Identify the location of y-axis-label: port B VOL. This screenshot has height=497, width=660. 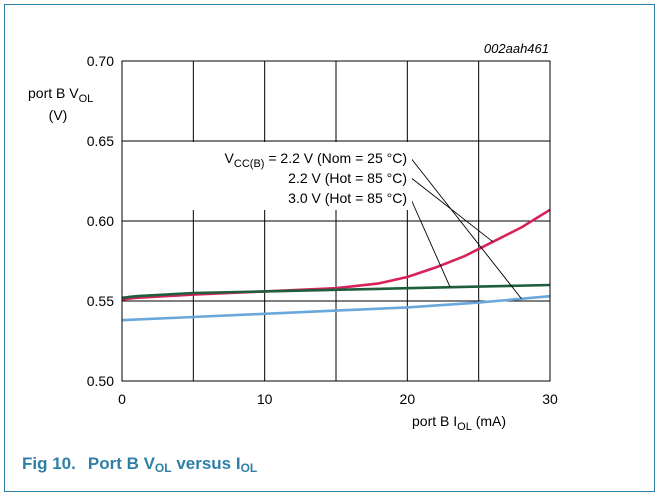
(60, 95).